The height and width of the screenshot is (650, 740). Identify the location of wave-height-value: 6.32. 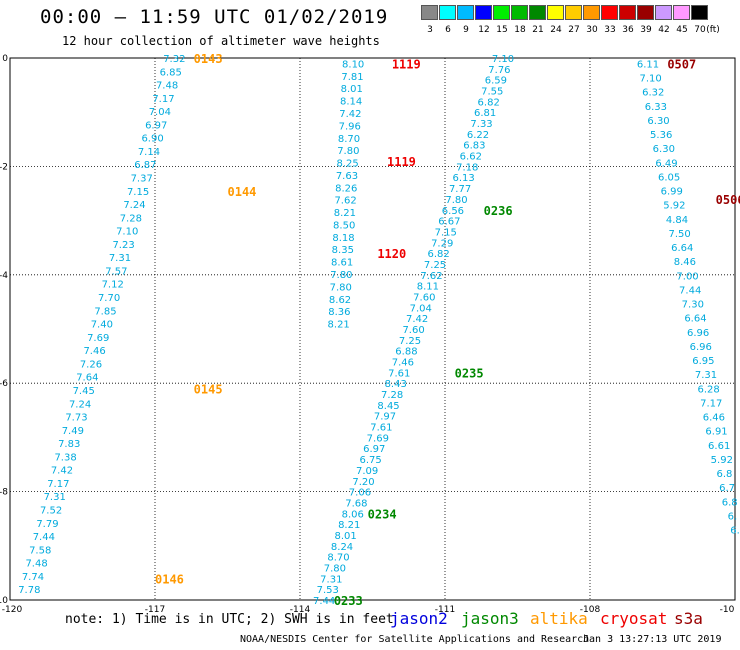
(653, 93).